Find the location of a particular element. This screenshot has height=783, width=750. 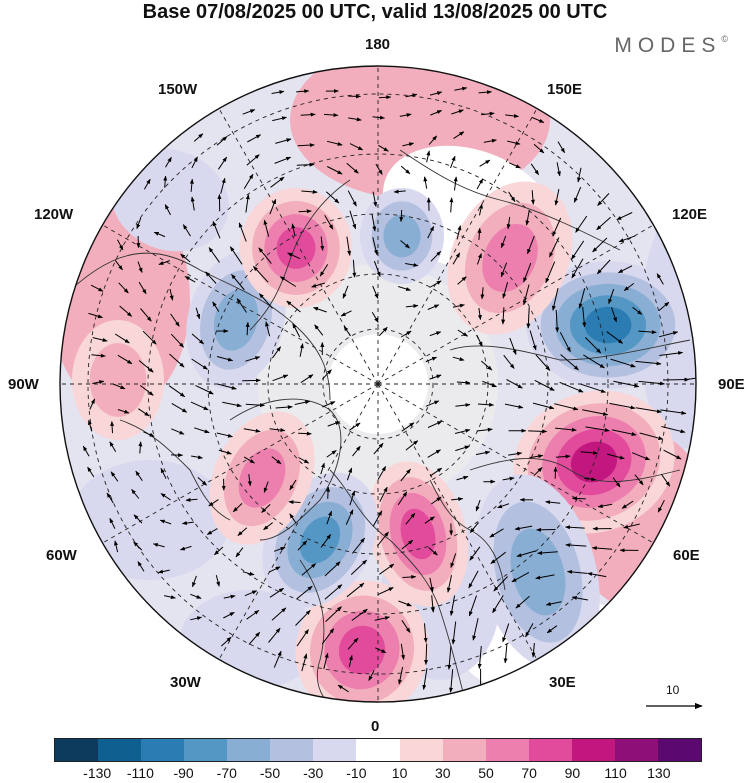

coastline is located at coordinates (400, 585).